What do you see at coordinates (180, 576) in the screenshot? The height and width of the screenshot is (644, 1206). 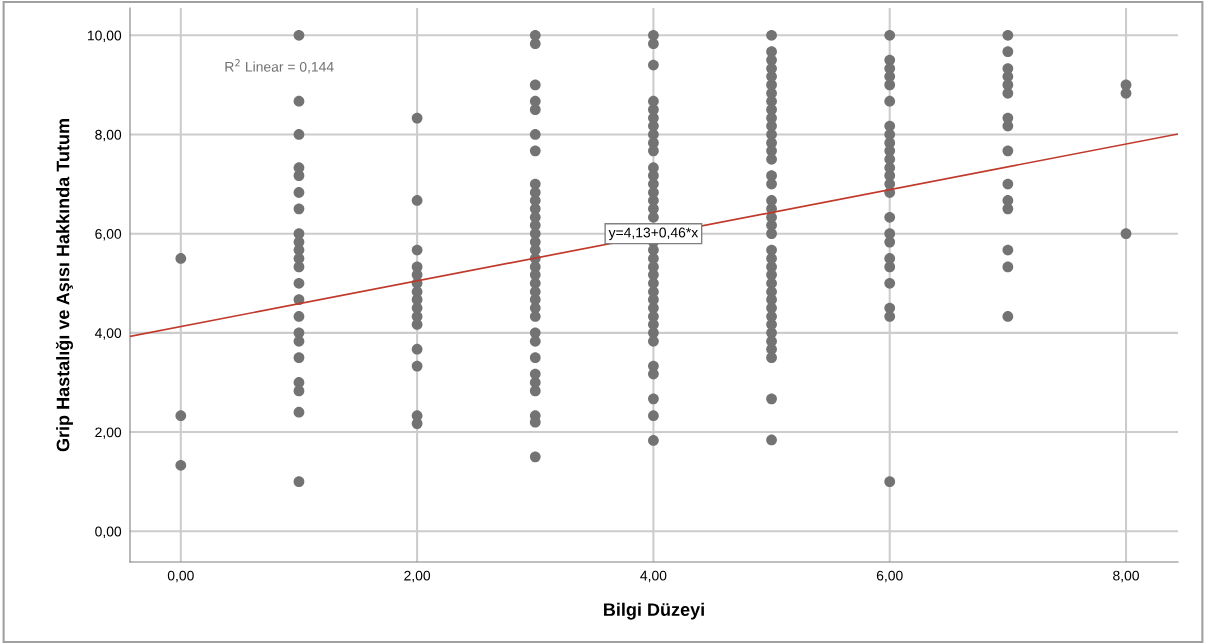 I see `x-tick-label: 0,00` at bounding box center [180, 576].